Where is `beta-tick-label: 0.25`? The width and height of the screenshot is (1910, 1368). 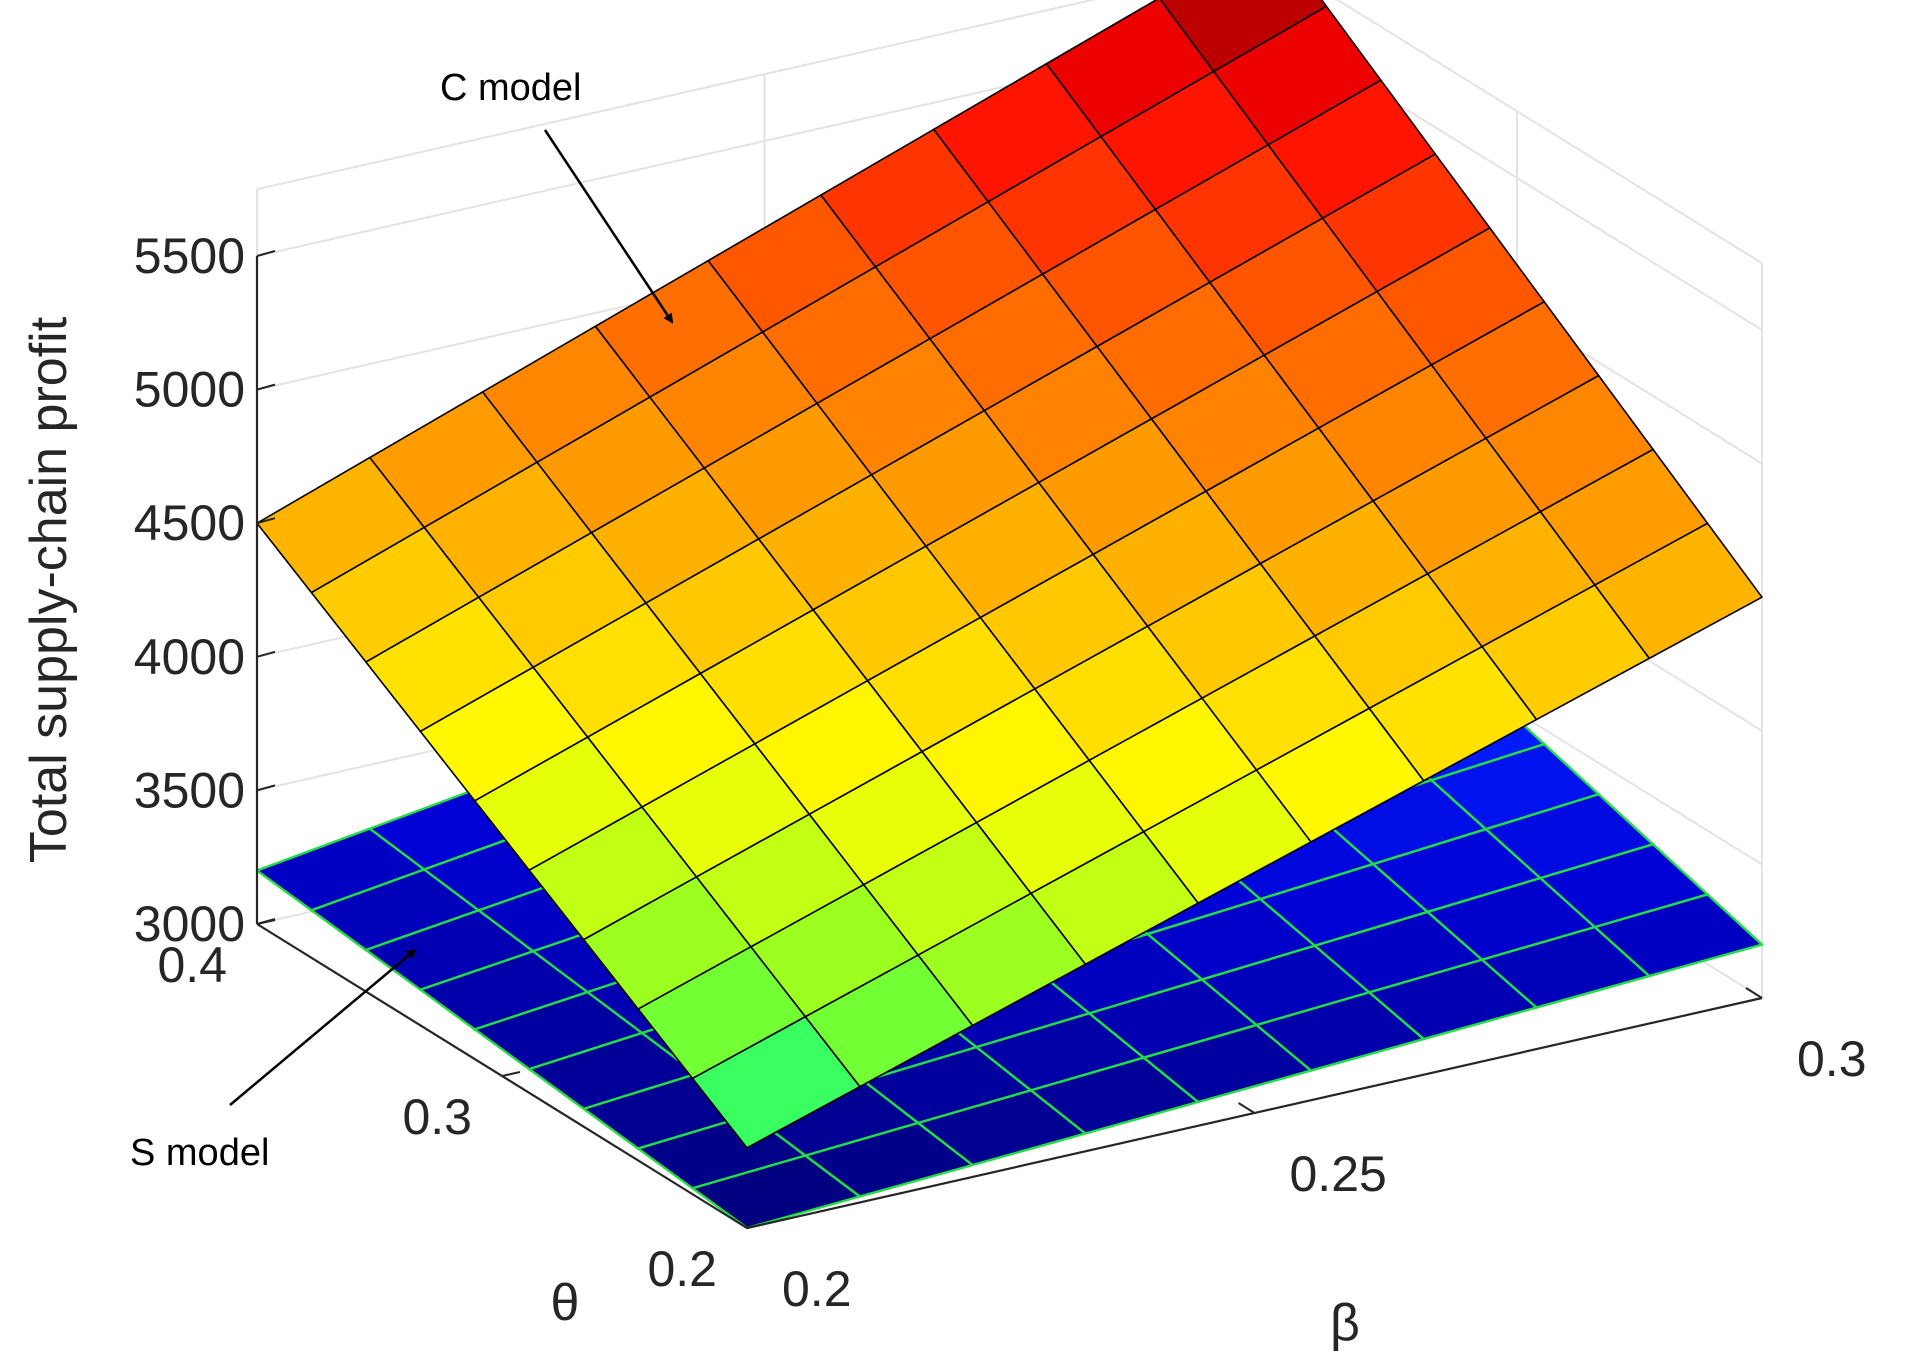 beta-tick-label: 0.25 is located at coordinates (1338, 1174).